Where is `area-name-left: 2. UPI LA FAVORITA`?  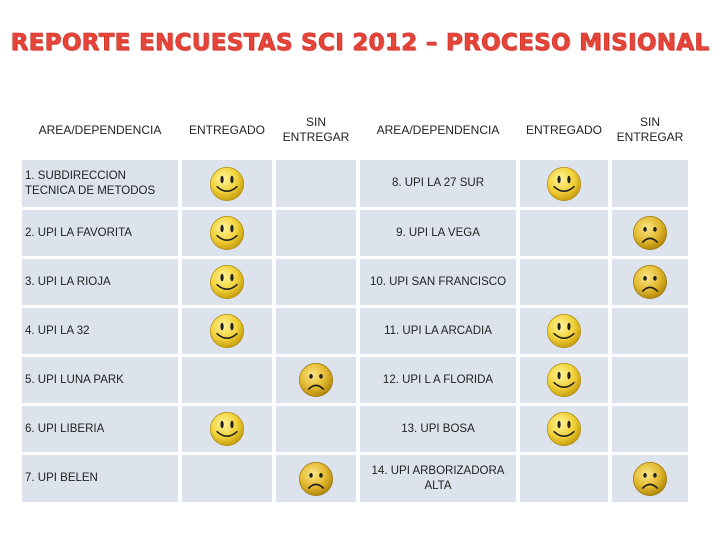
area-name-left: 2. UPI LA FAVORITA is located at coordinates (100, 233).